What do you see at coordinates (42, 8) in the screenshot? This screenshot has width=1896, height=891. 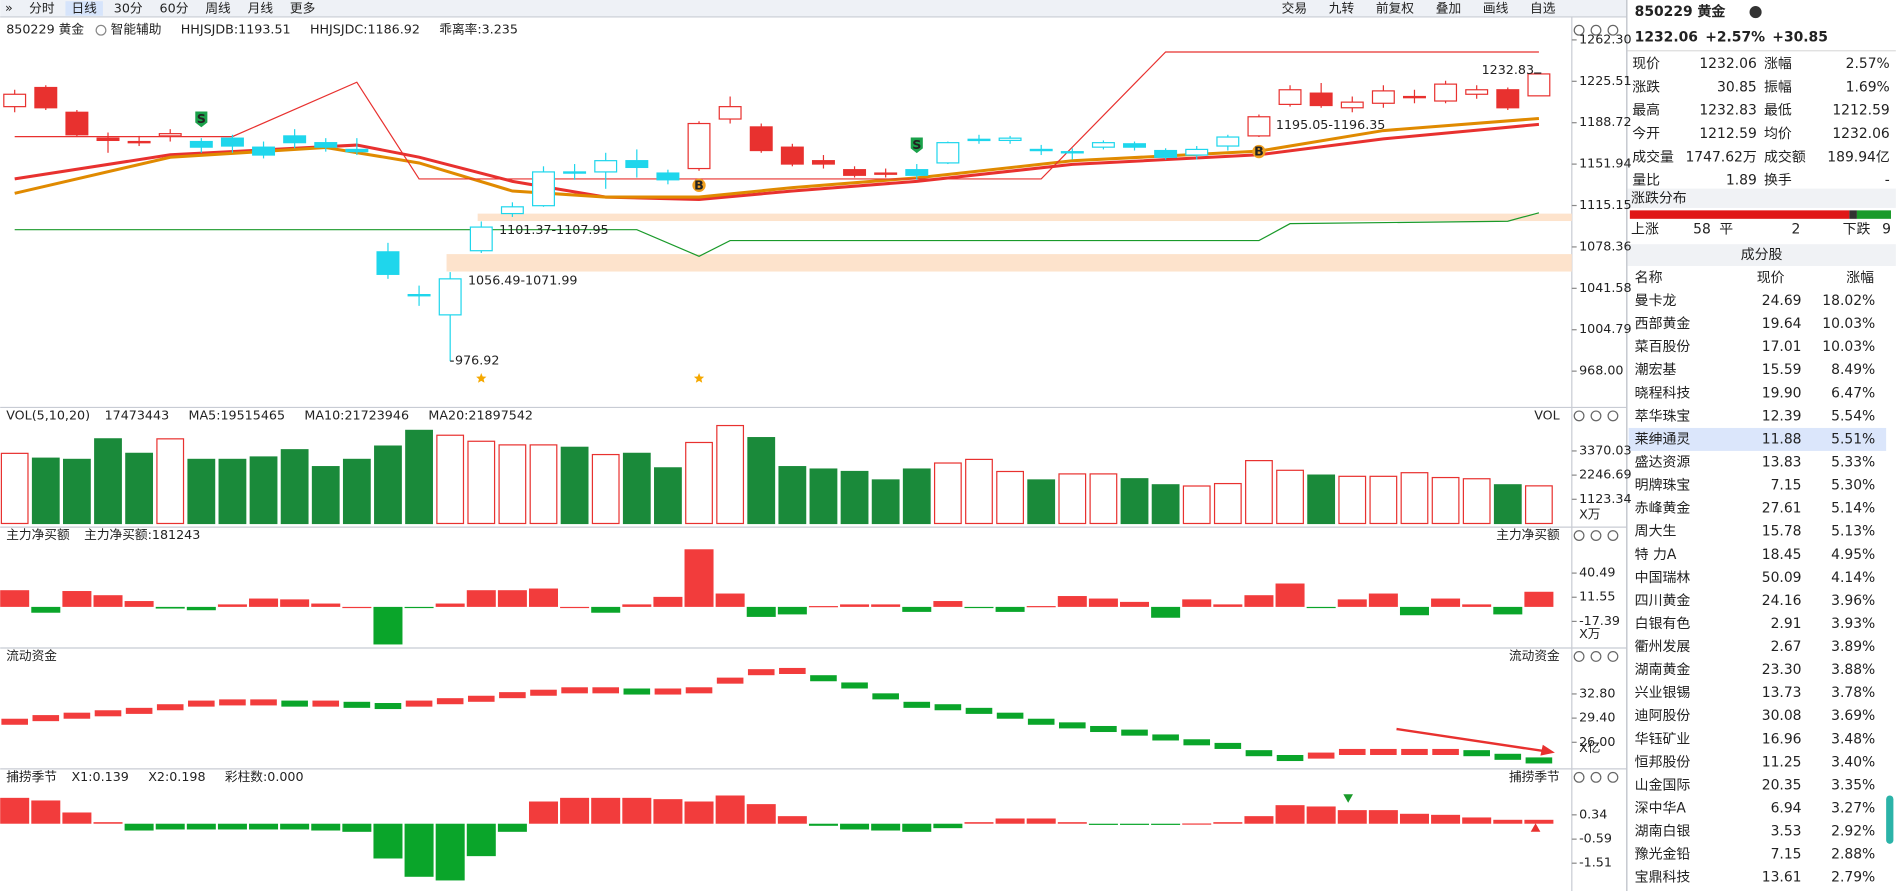 I see `toolbar-tab: 分时` at bounding box center [42, 8].